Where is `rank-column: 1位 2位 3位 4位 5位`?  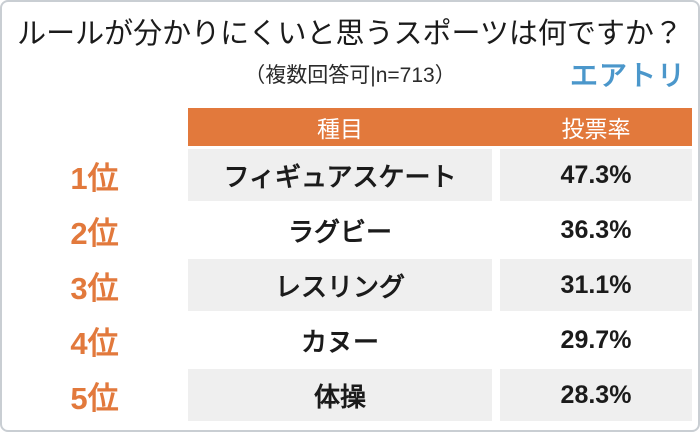
rank-column: 1位 2位 3位 4位 5位 is located at coordinates (94, 286).